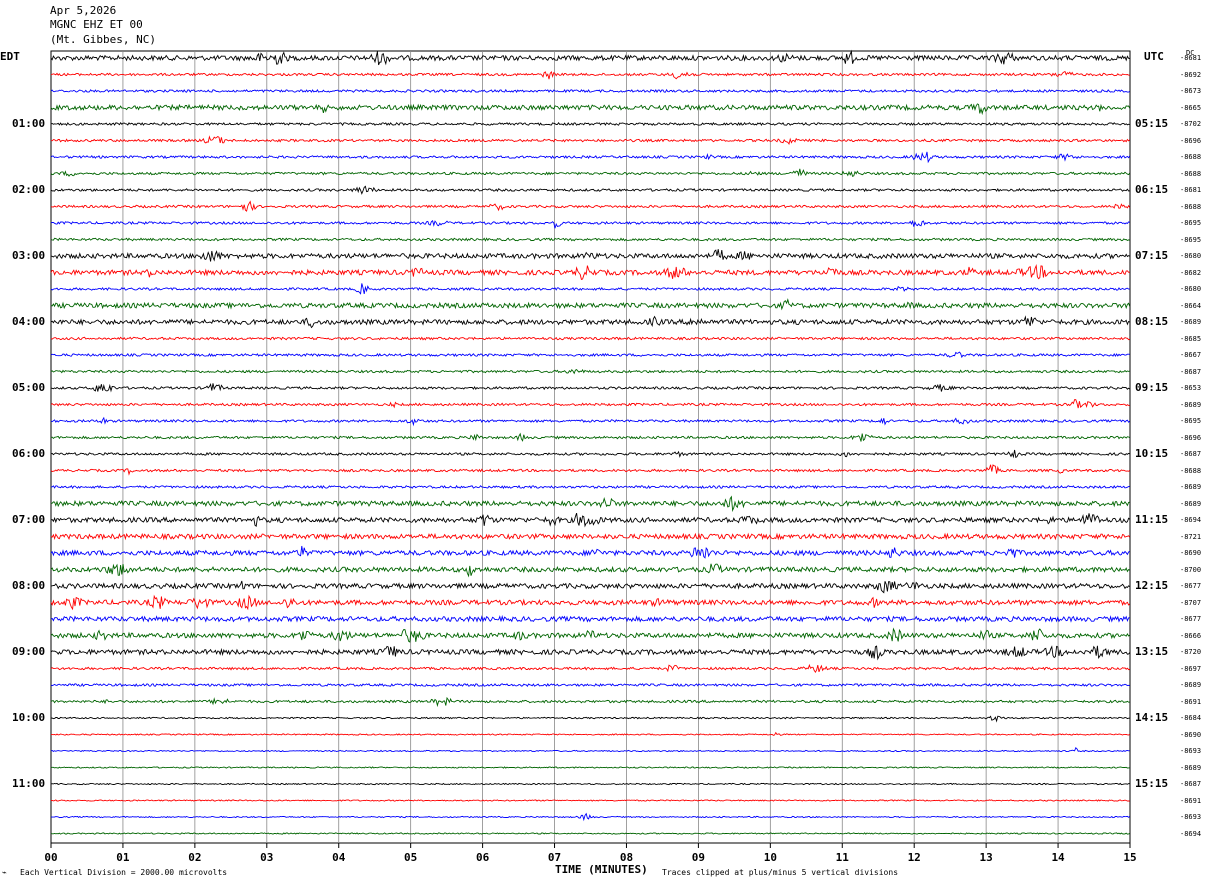 This screenshot has height=886, width=1210. What do you see at coordinates (1152, 189) in the screenshot?
I see `right-hour-label: 06:15` at bounding box center [1152, 189].